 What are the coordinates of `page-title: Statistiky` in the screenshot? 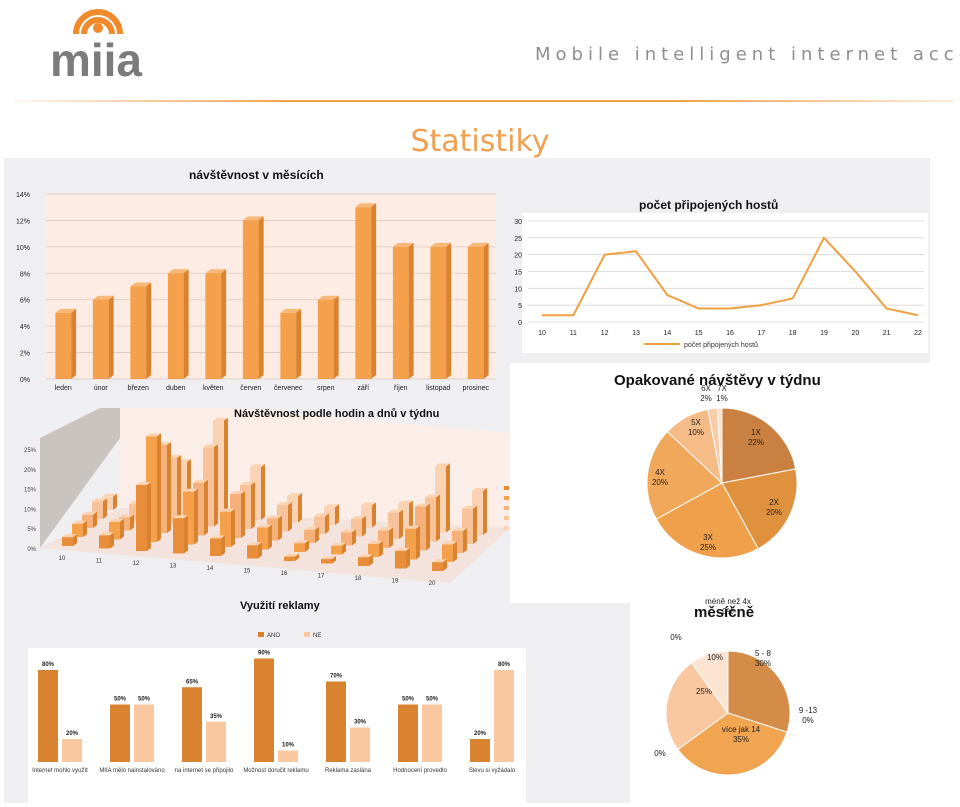 It's located at (480, 141).